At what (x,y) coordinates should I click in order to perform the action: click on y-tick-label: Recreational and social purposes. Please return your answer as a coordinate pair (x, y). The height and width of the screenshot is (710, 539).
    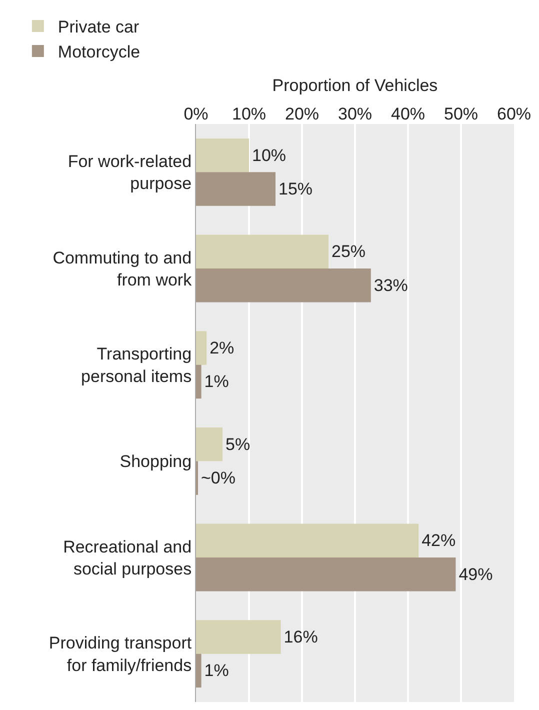
    Looking at the image, I should click on (127, 557).